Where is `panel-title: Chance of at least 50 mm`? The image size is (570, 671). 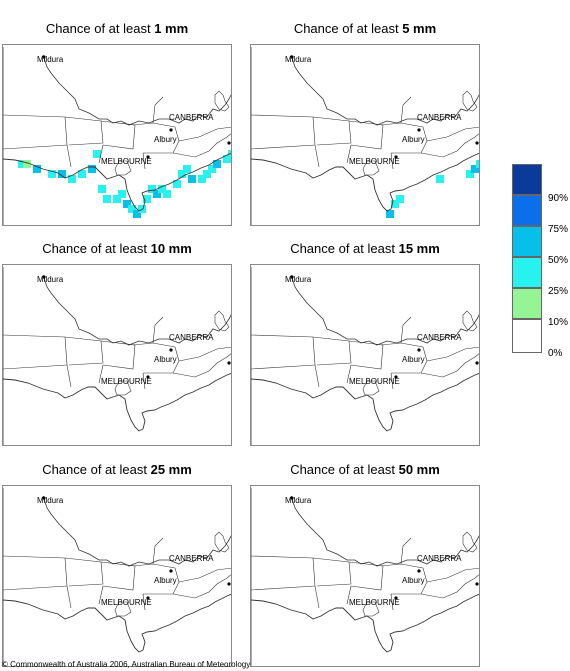
panel-title: Chance of at least 50 mm is located at coordinates (365, 470).